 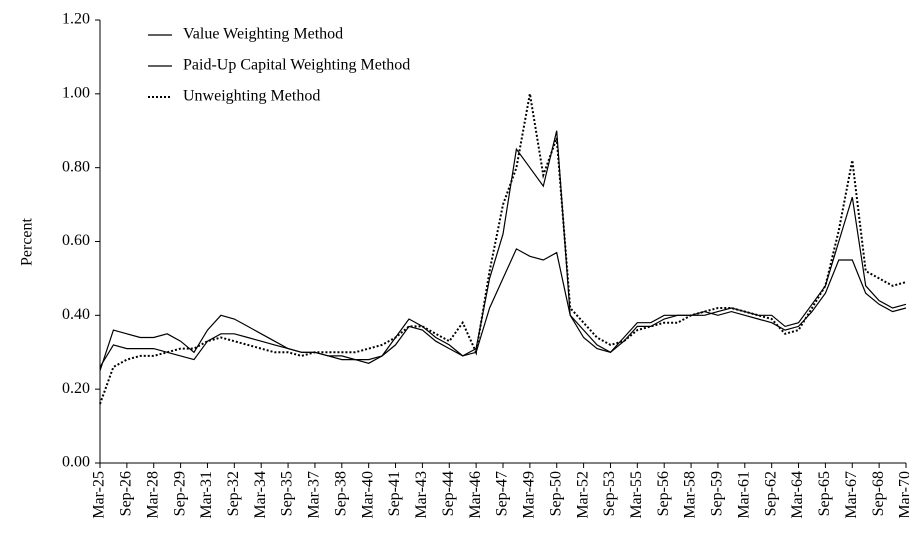 What do you see at coordinates (233, 493) in the screenshot?
I see `x-tick-label: Sep-32` at bounding box center [233, 493].